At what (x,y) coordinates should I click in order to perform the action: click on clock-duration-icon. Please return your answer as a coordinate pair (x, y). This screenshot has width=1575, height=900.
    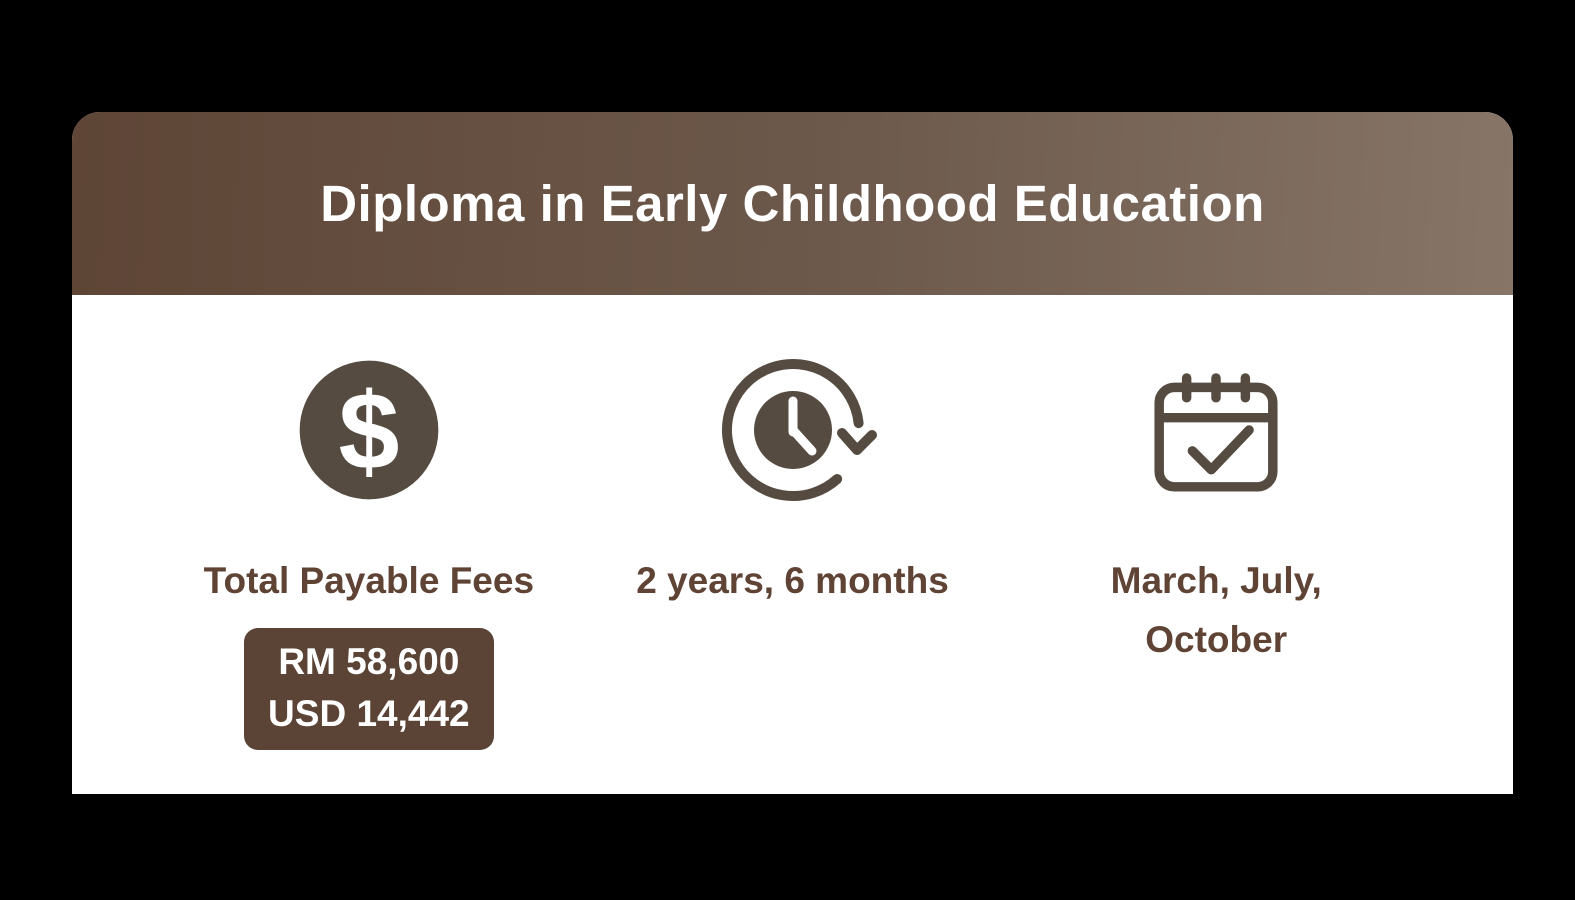
    Looking at the image, I should click on (797, 430).